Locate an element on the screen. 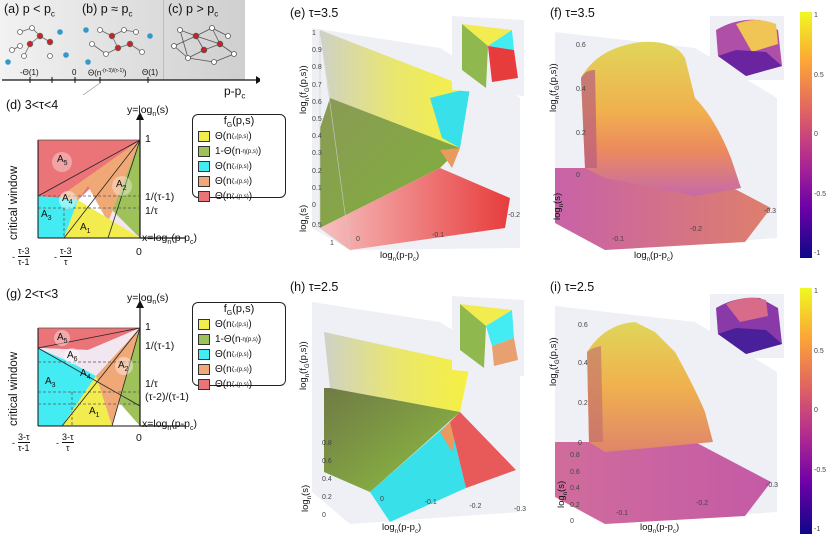  panel-d-zero: 0 is located at coordinates (139, 252).